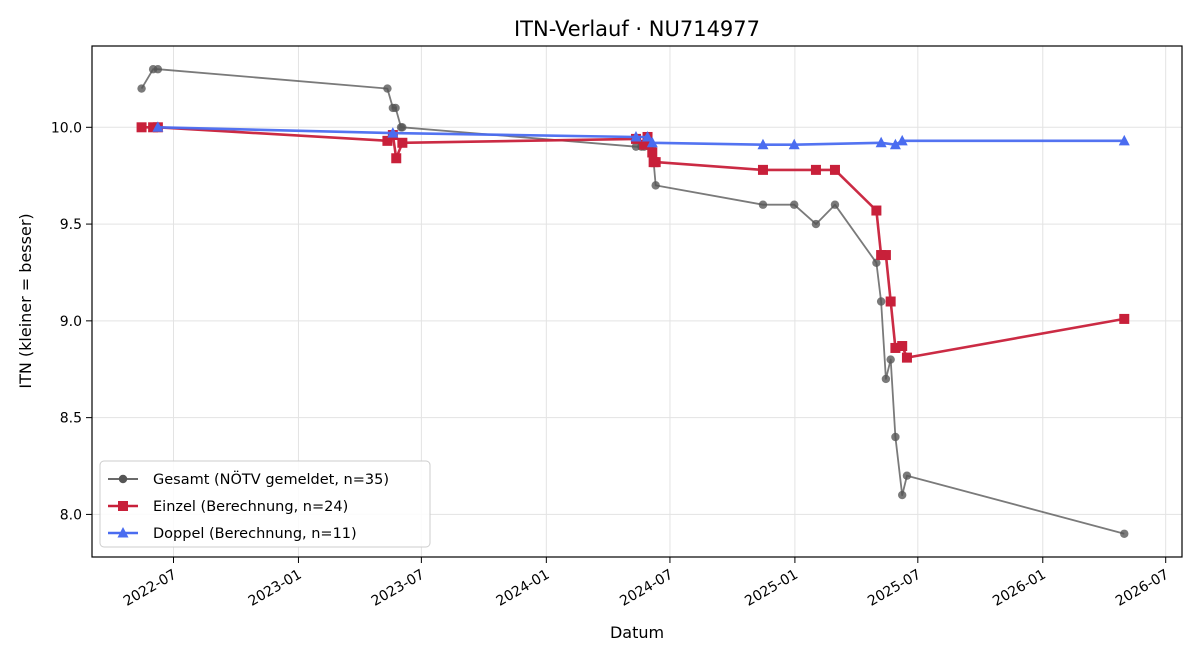 The height and width of the screenshot is (660, 1200). What do you see at coordinates (250, 507) in the screenshot?
I see `legend-label: Einzel (Berechnung, n=24)` at bounding box center [250, 507].